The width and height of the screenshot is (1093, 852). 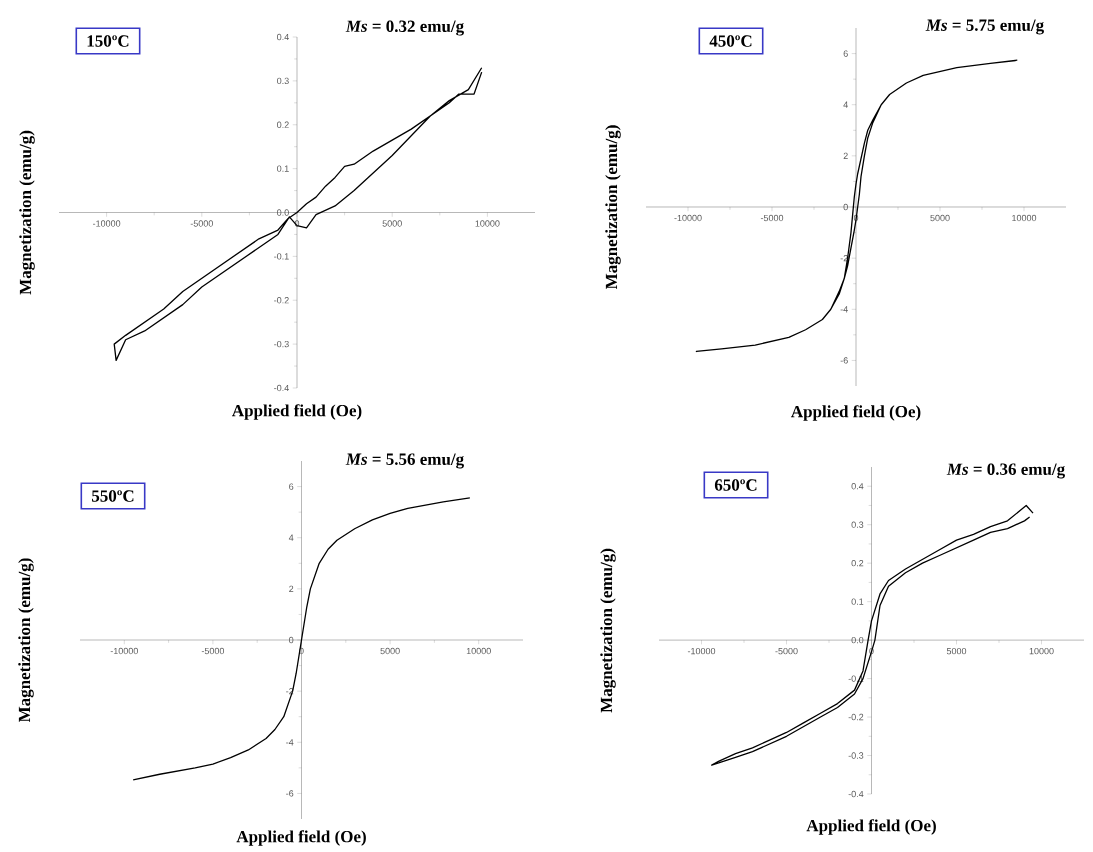 What do you see at coordinates (404, 28) in the screenshot?
I see `text: Ms = 0.32 emu/g` at bounding box center [404, 28].